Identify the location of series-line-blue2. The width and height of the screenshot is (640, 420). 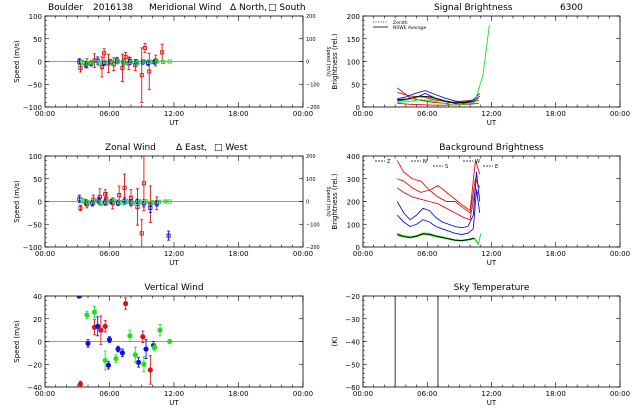
(438, 212).